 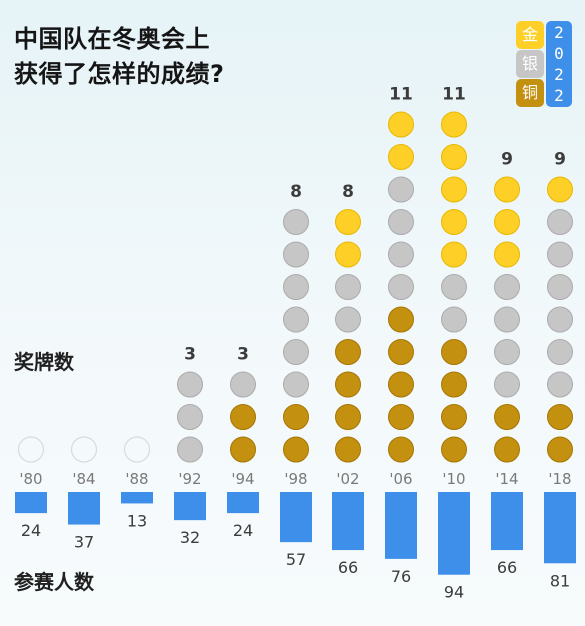 What do you see at coordinates (530, 64) in the screenshot?
I see `legend-silver: 银` at bounding box center [530, 64].